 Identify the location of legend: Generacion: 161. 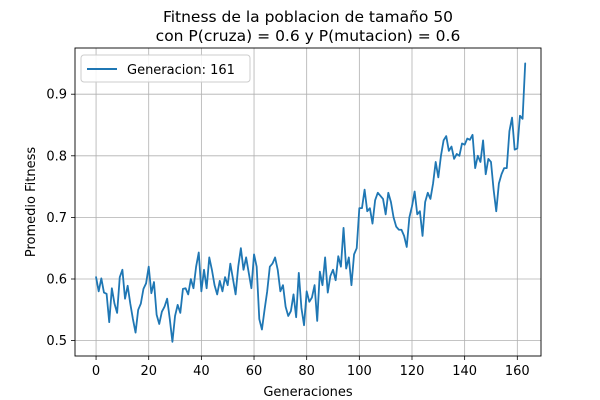
(165, 68).